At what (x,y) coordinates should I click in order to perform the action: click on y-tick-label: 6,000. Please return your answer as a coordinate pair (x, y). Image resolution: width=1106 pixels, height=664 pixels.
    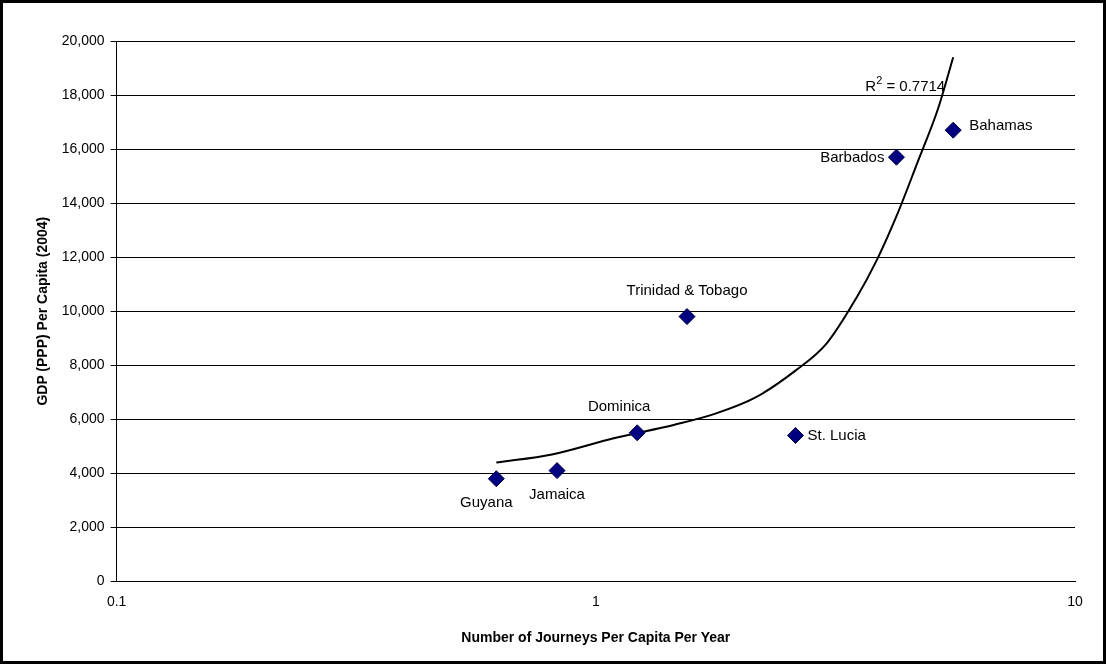
    Looking at the image, I should click on (87, 418).